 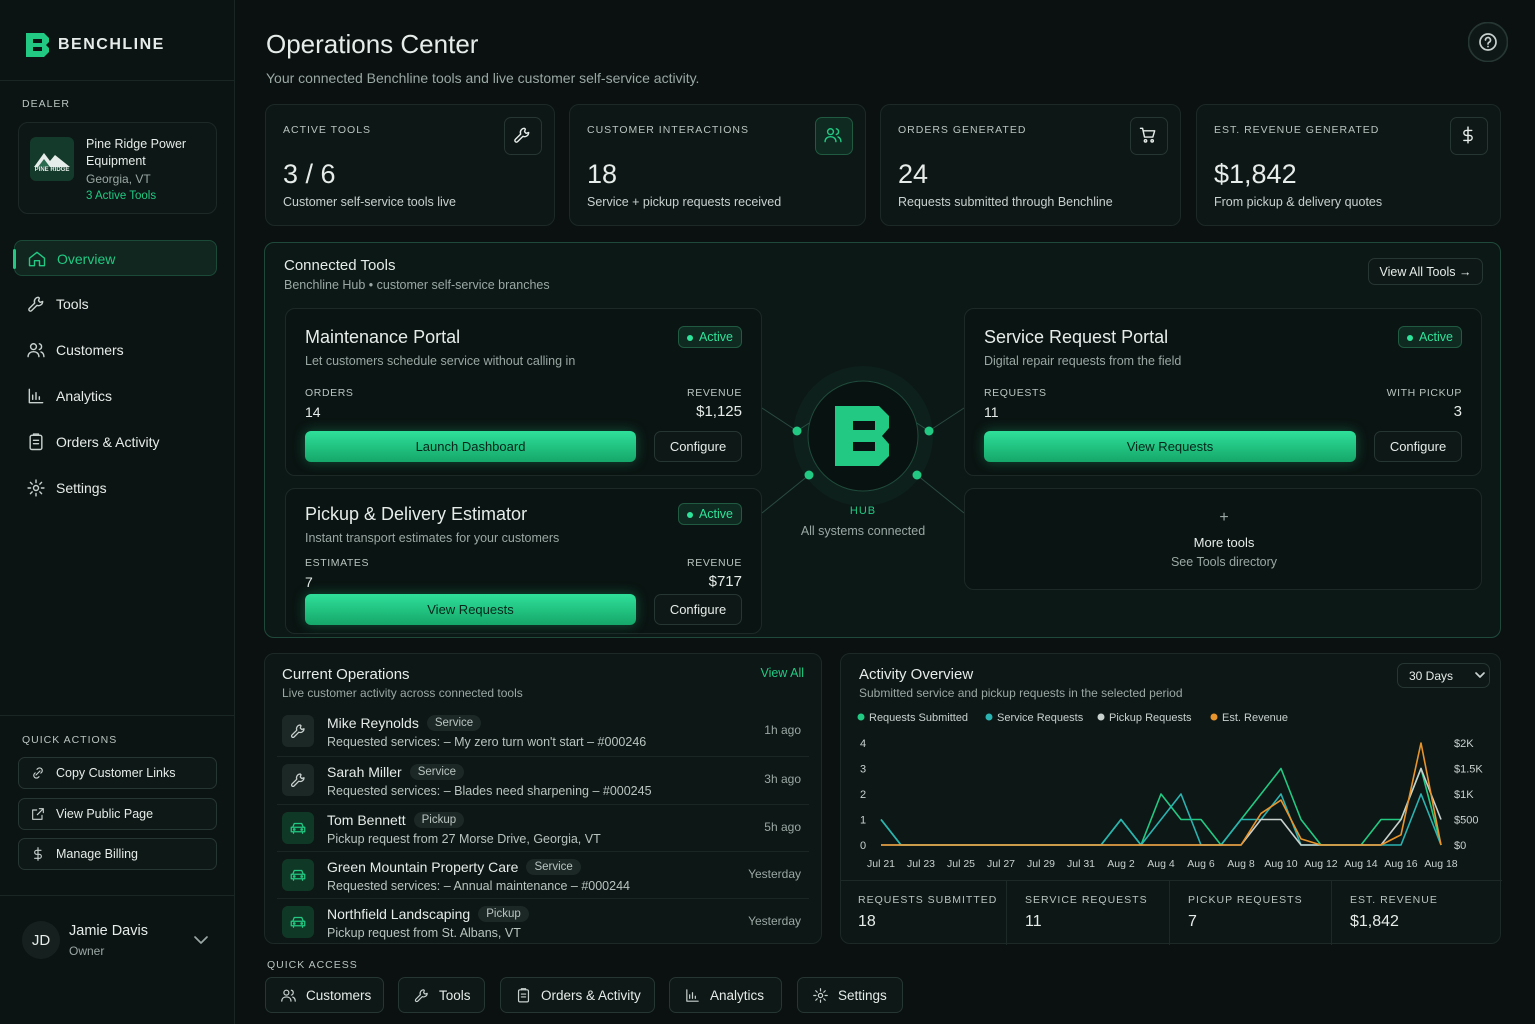 What do you see at coordinates (470, 446) in the screenshot?
I see `primary-button: Launch Dashboard` at bounding box center [470, 446].